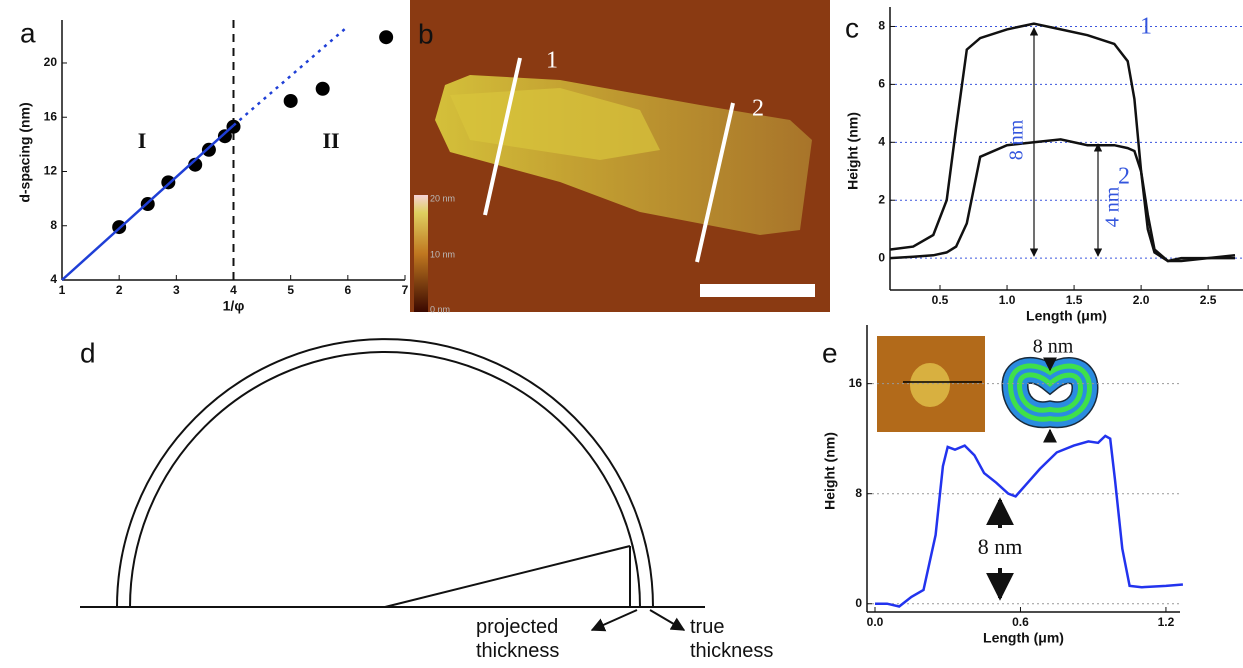  Describe the element at coordinates (88, 352) in the screenshot. I see `panel-label: d` at that location.